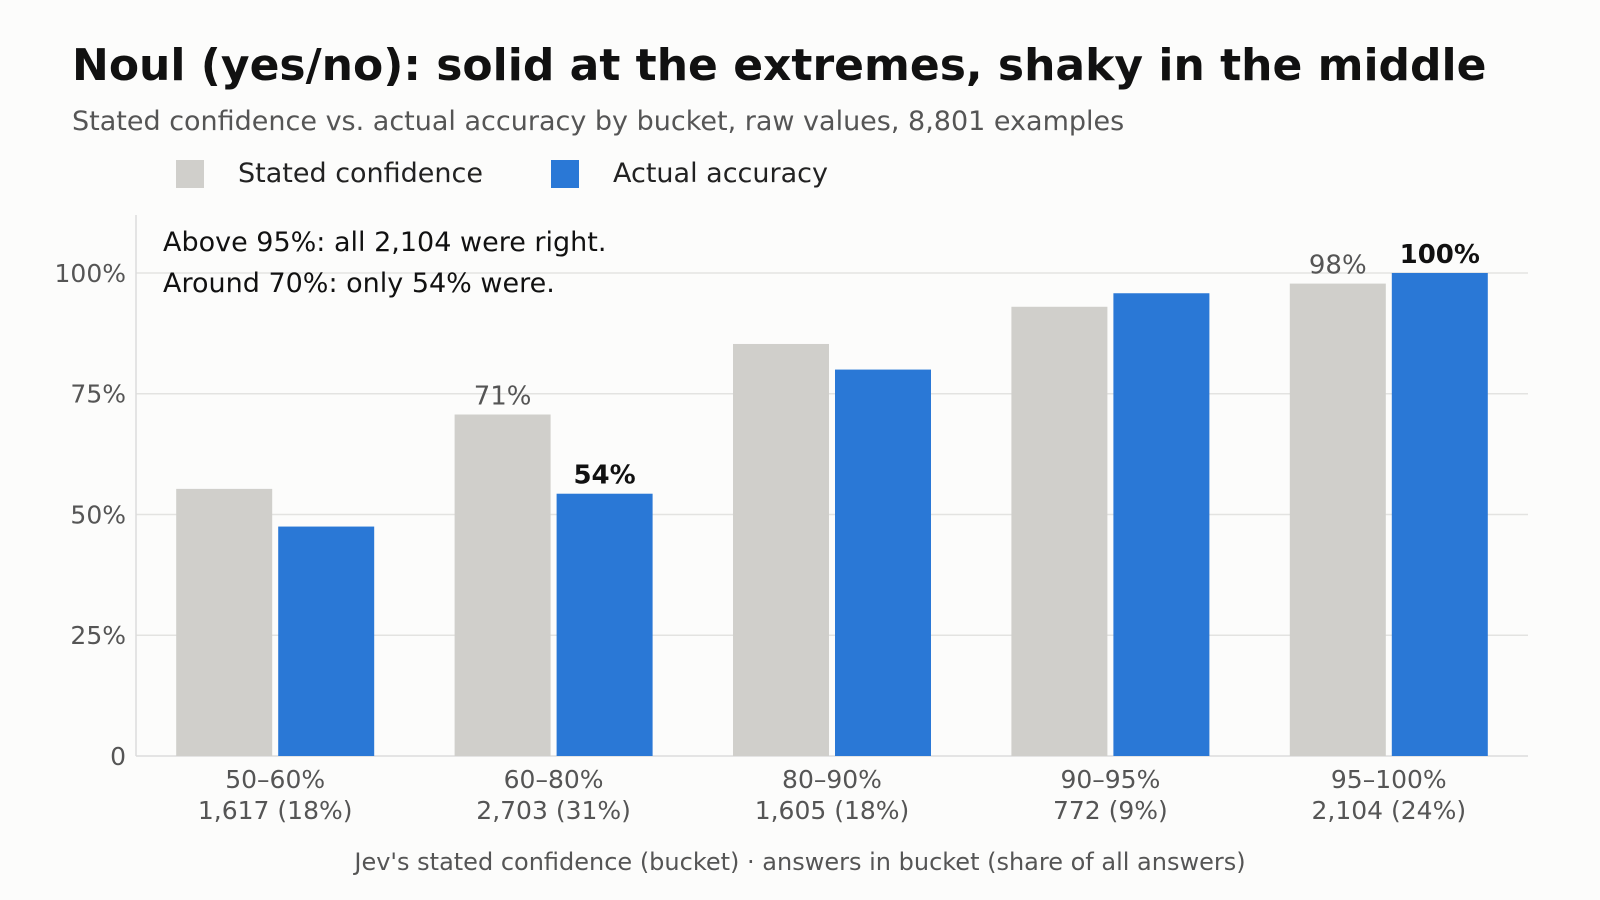 The height and width of the screenshot is (900, 1600). I want to click on legend-item-actual: Actual accuracy, so click(689, 173).